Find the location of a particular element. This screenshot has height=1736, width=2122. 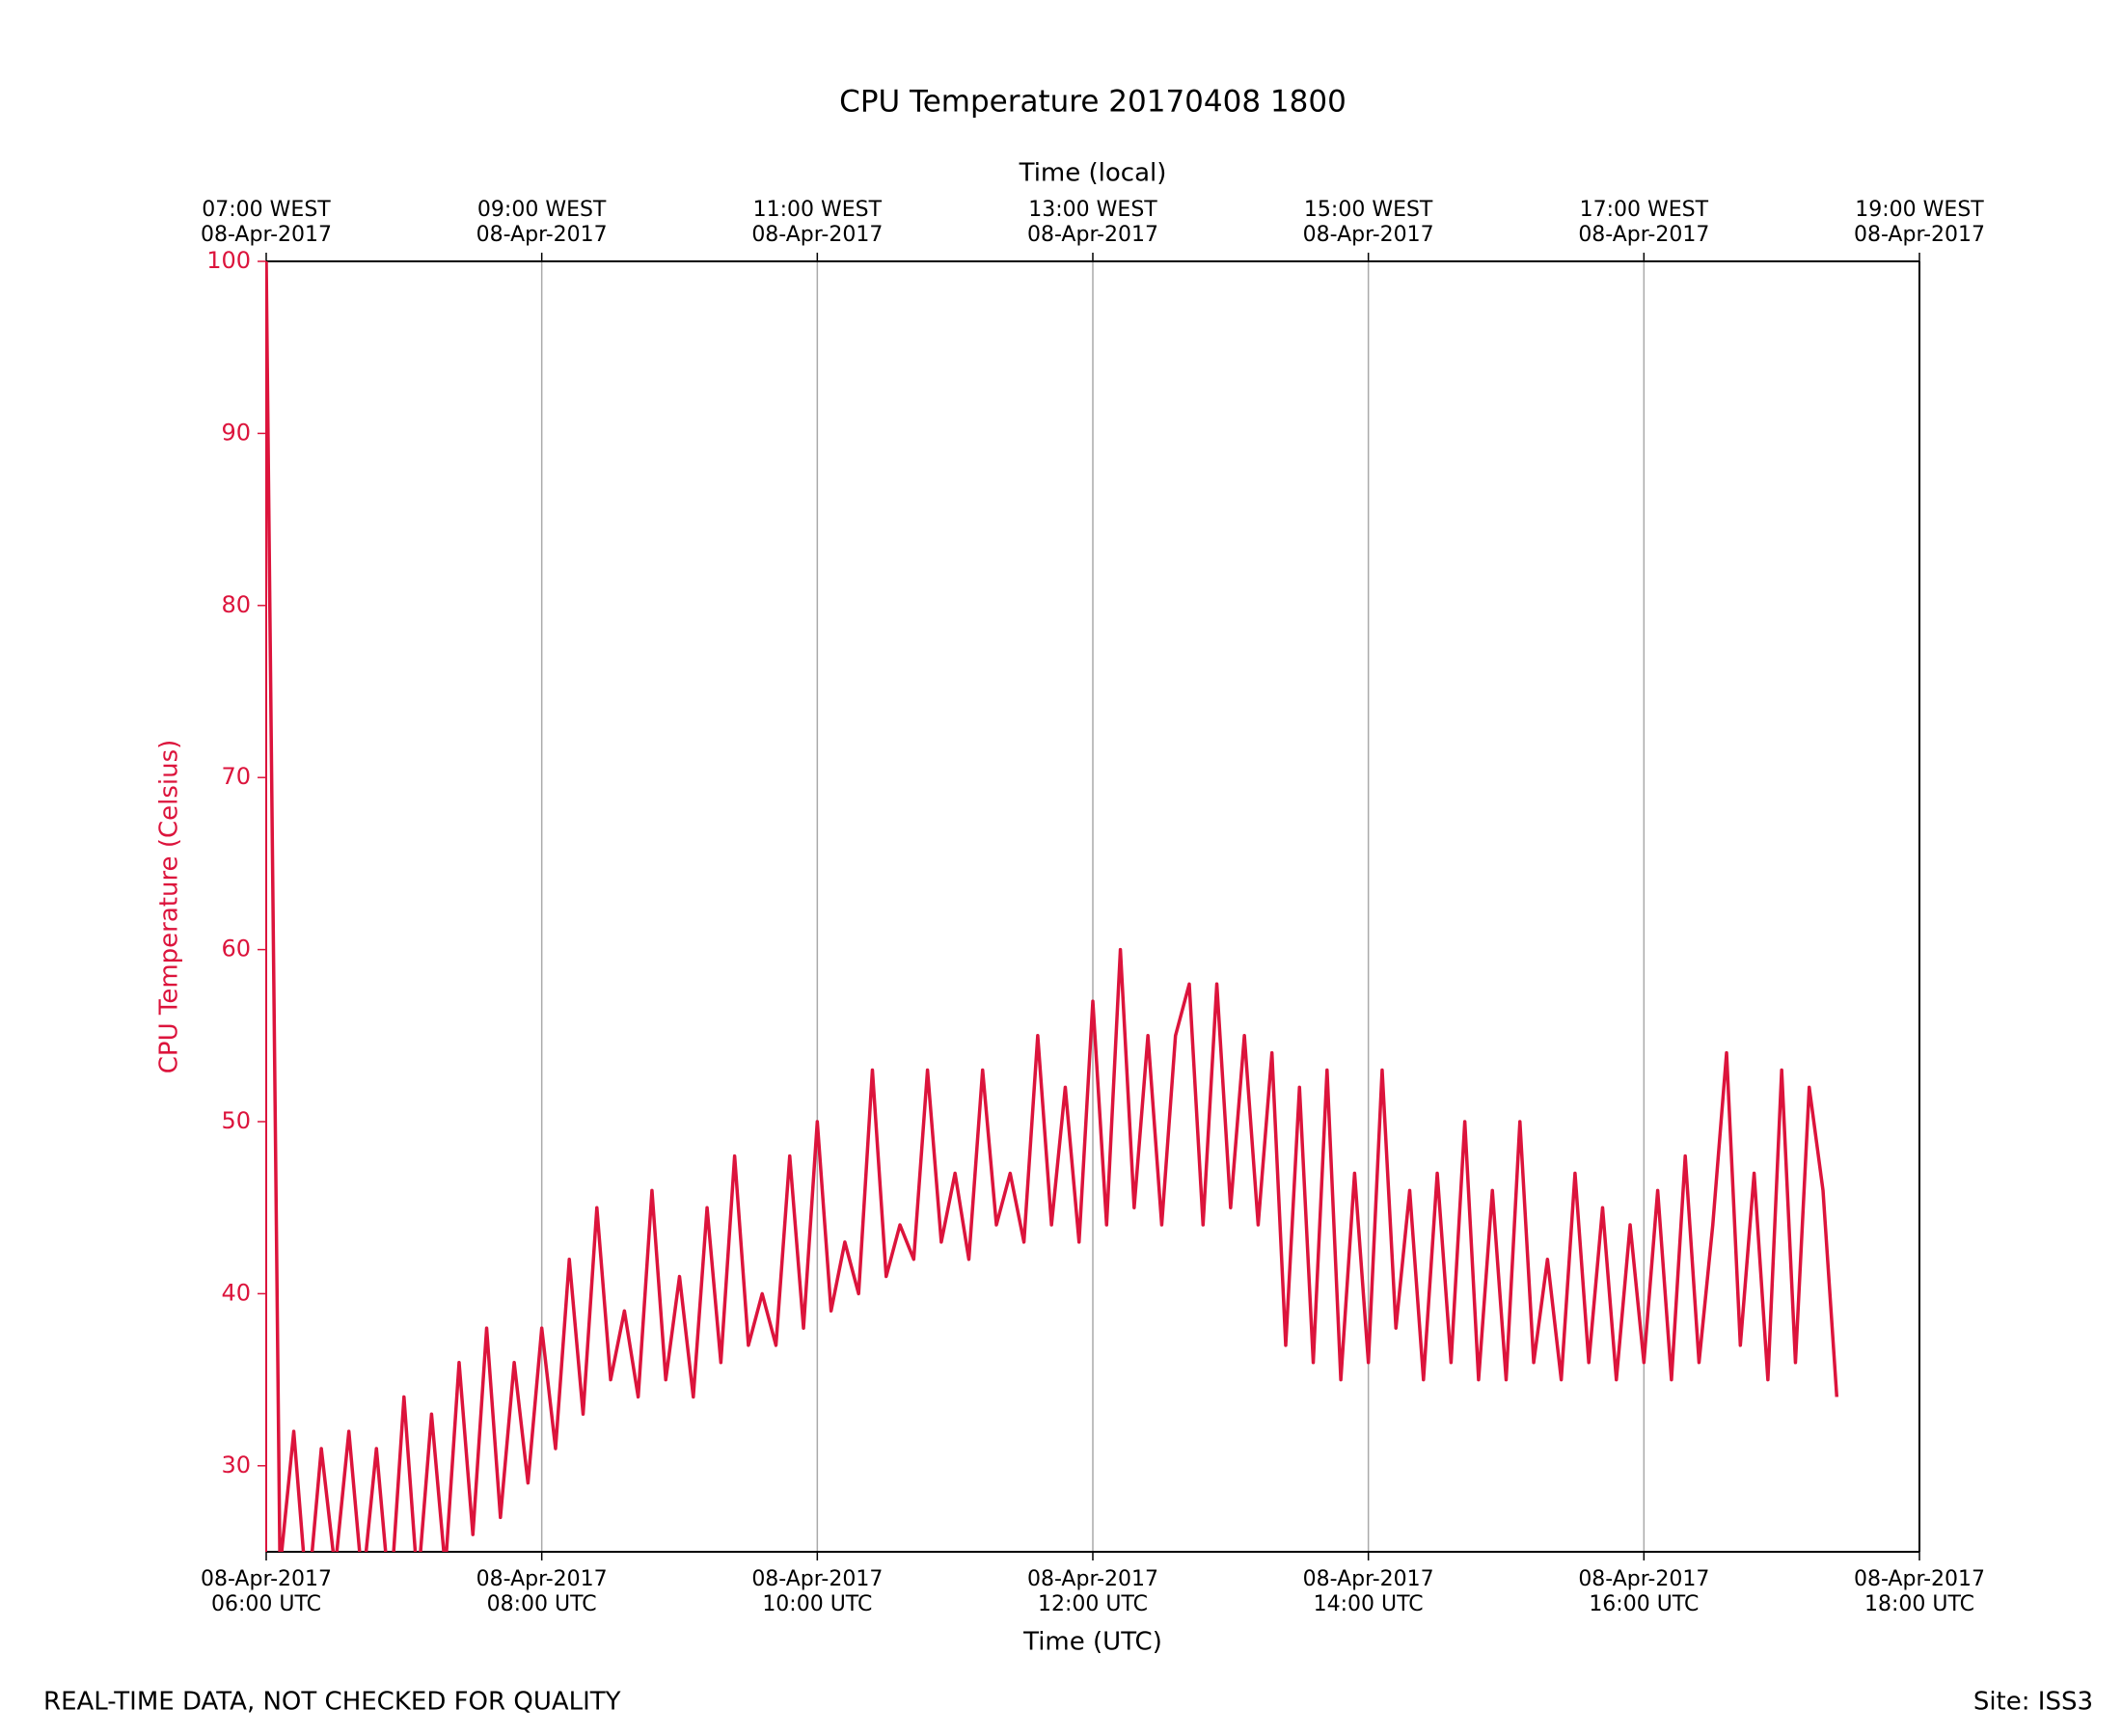

y-tick-label: 60 is located at coordinates (236, 949).